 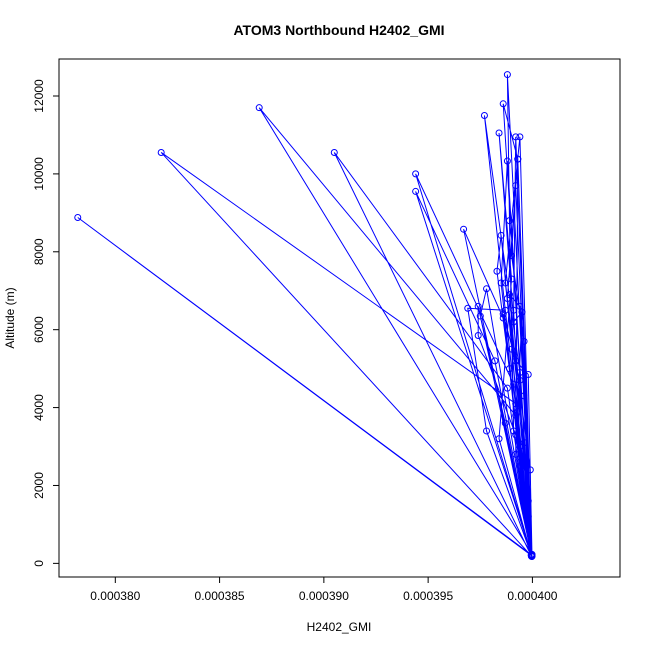 I want to click on y-axis-title: Altitude (m), so click(x=10, y=317).